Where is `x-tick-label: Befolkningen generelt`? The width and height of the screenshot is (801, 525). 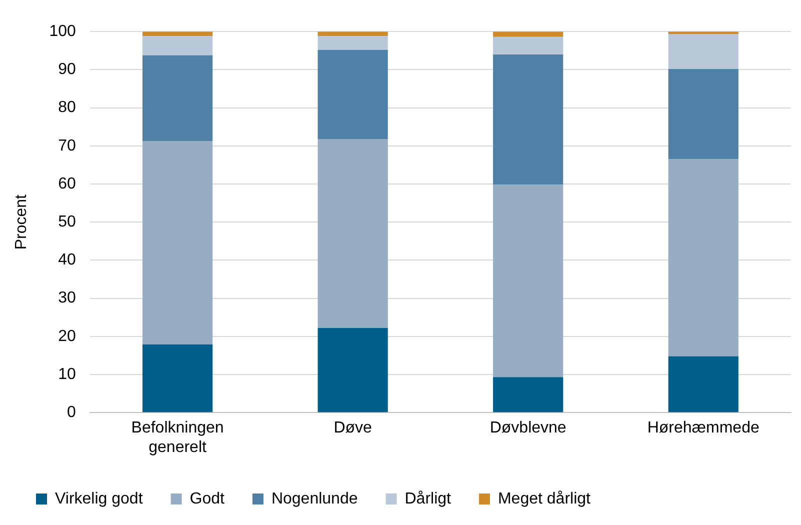
x-tick-label: Befolkningen generelt is located at coordinates (177, 438).